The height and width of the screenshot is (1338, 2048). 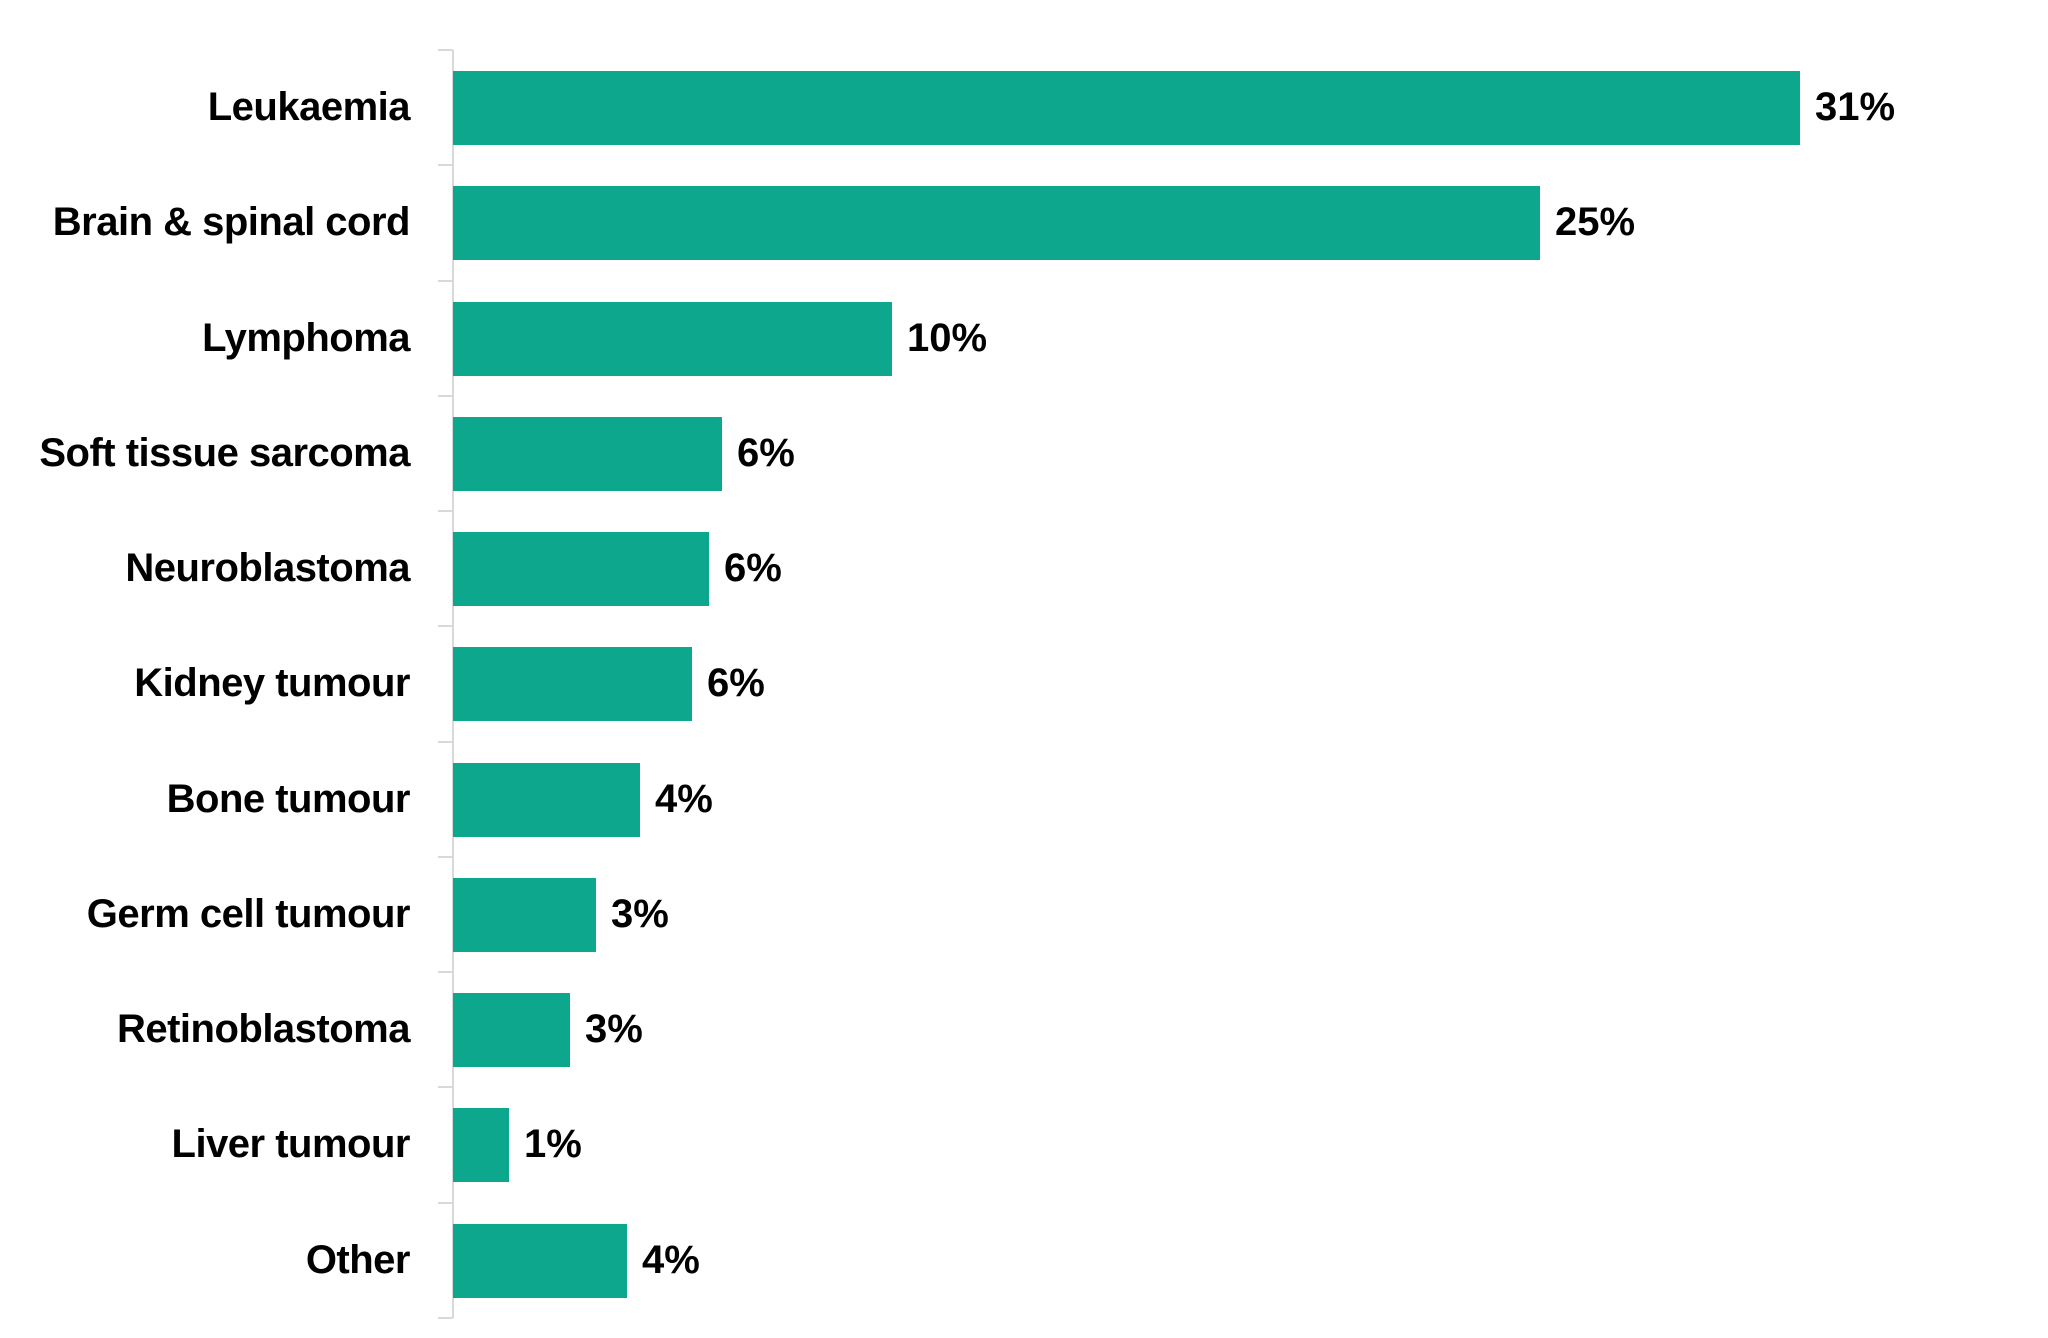 I want to click on category-label: Kidney tumour, so click(x=272, y=683).